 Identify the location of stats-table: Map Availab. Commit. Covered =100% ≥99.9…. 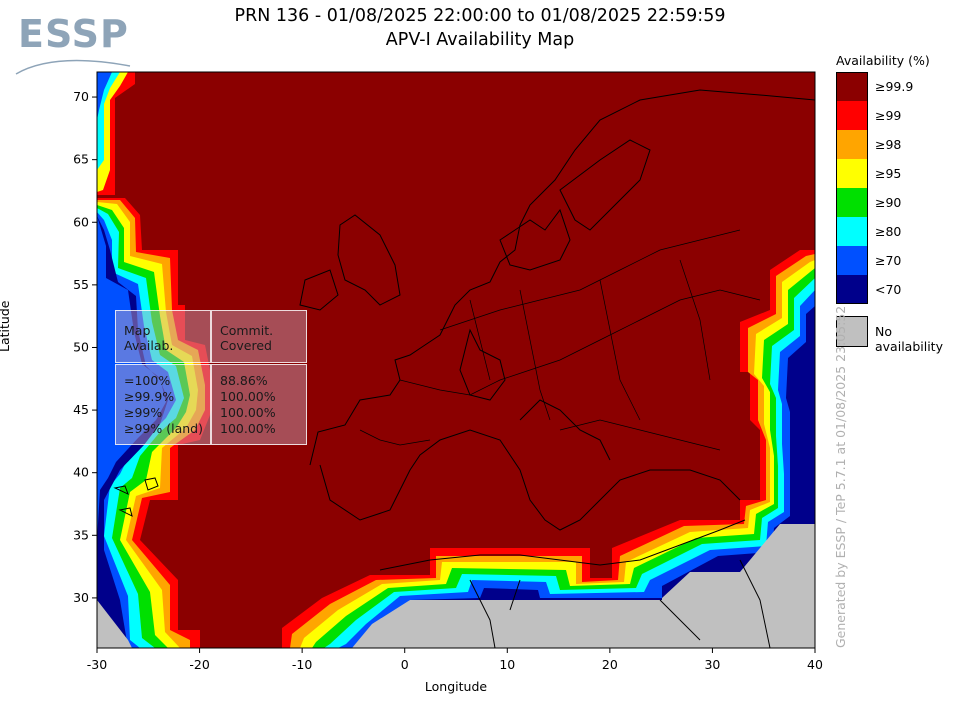
(211, 377).